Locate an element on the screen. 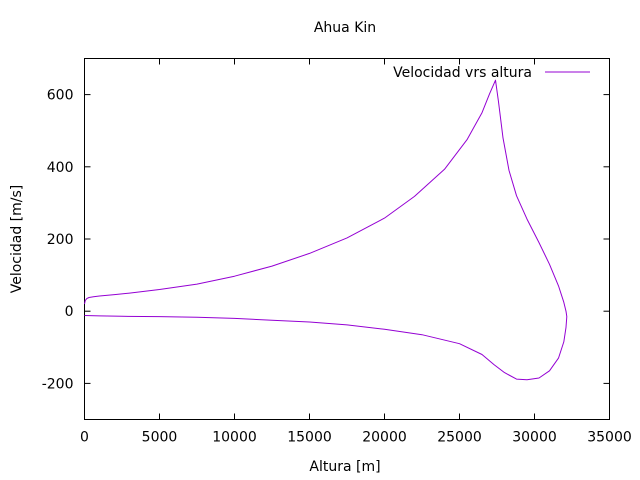 The width and height of the screenshot is (640, 480). y-tick-label: 0 is located at coordinates (69, 312).